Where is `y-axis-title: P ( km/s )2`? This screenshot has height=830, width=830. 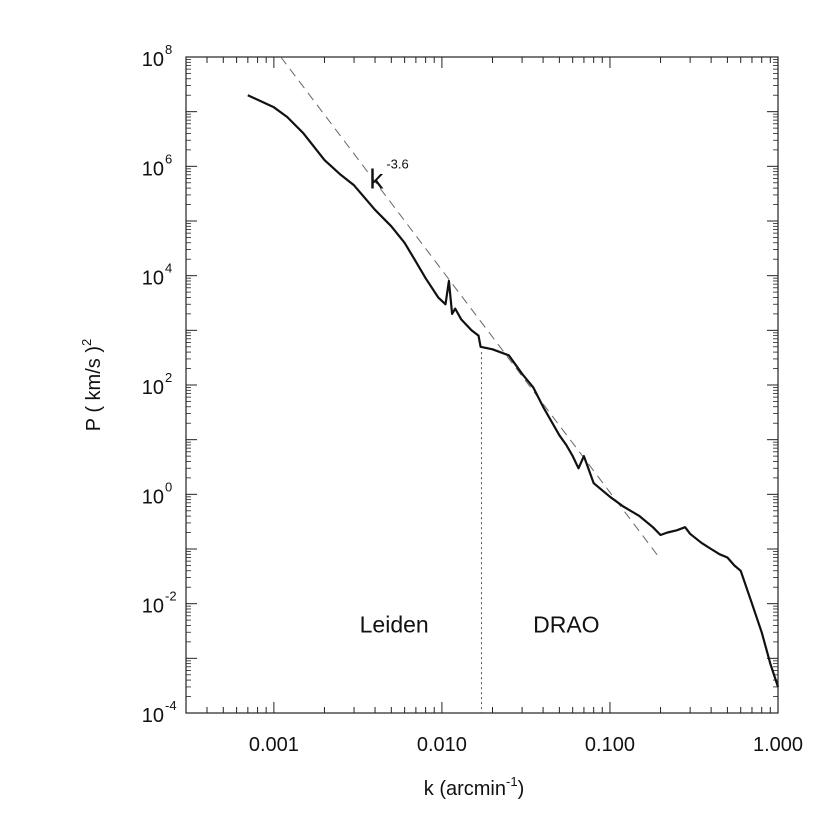 y-axis-title: P ( km/s )2 is located at coordinates (92, 385).